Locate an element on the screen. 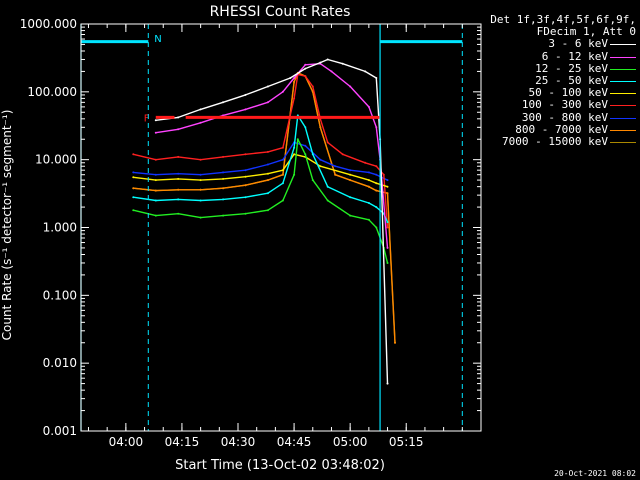 This screenshot has width=640, height=480. chart-title: RHESSI Count Rates is located at coordinates (280, 12).